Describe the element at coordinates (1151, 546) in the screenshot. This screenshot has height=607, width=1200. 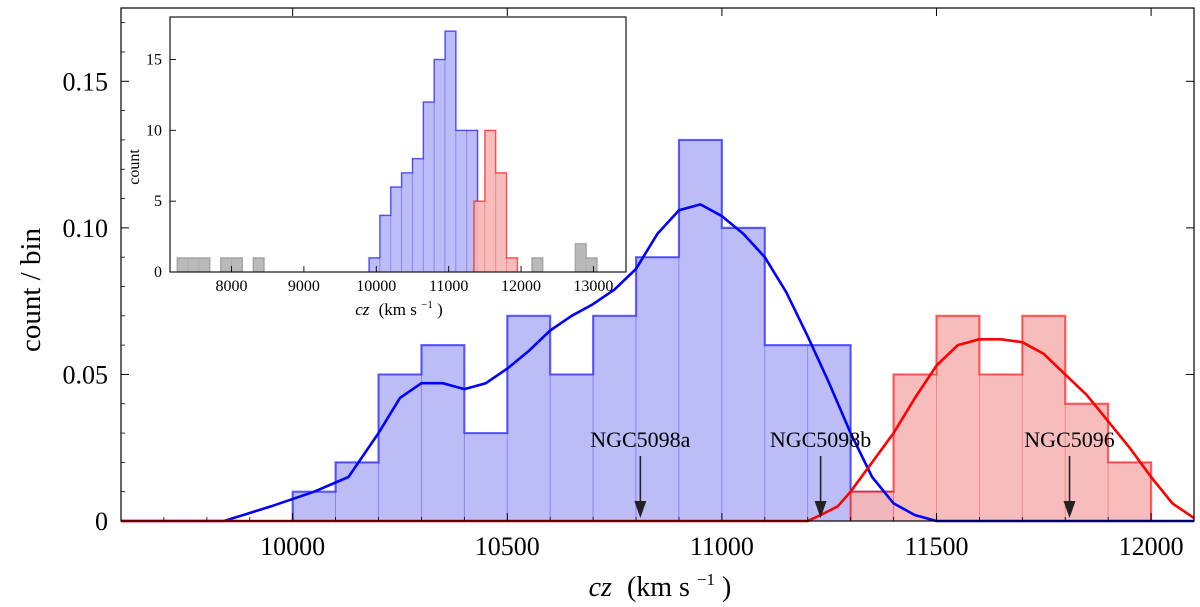
I see `main-x-tick-label-12000: 12000` at that location.